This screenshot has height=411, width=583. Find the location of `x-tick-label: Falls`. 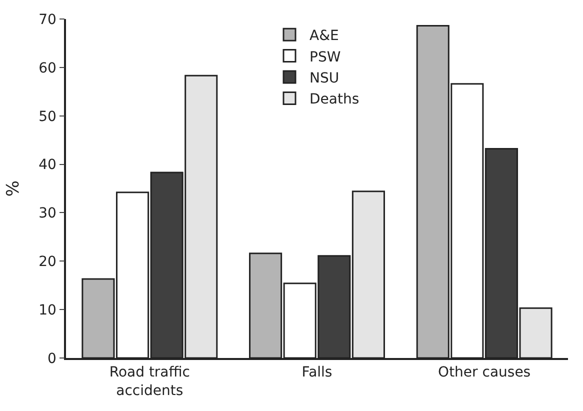

x-tick-label: Falls is located at coordinates (317, 372).